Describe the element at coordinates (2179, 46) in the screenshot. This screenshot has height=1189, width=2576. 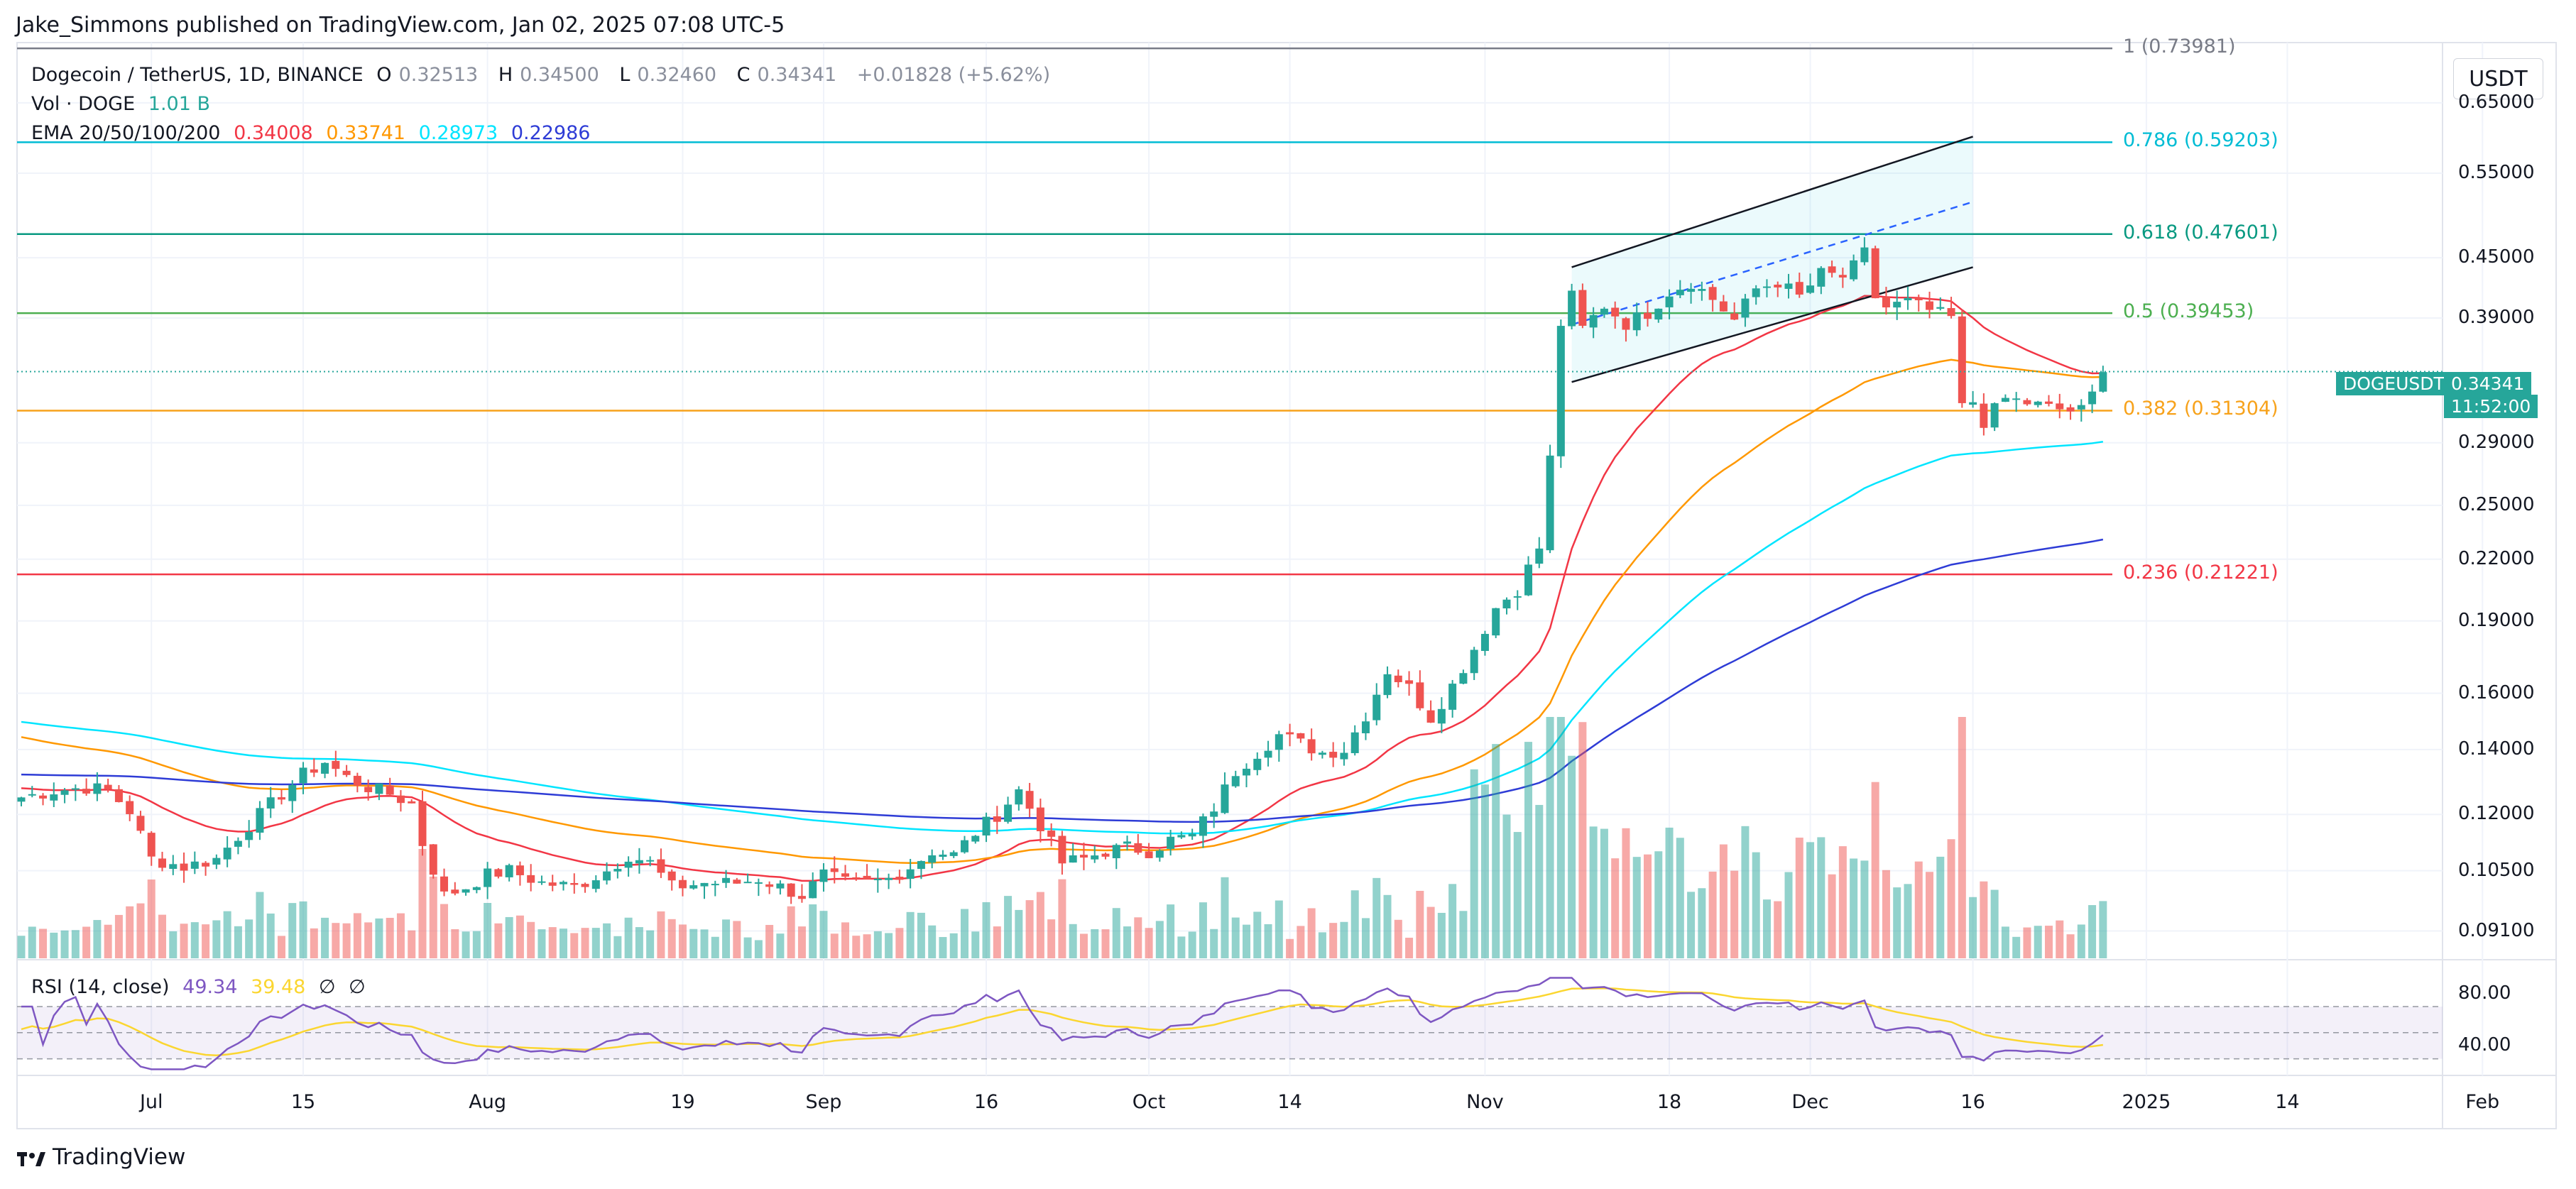
I see `fib-label-1: 1 (0.73981)` at that location.